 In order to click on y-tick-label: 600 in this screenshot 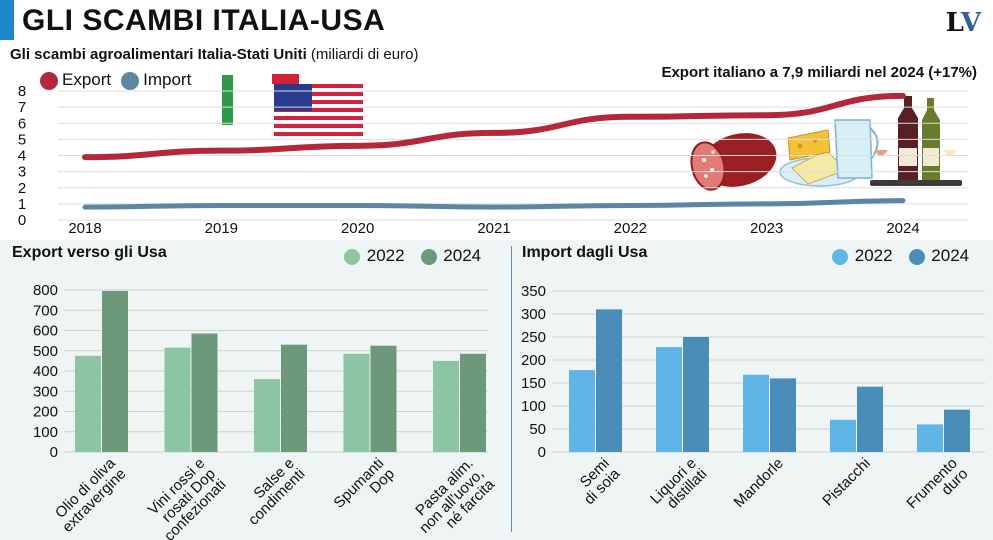, I will do `click(45, 331)`.